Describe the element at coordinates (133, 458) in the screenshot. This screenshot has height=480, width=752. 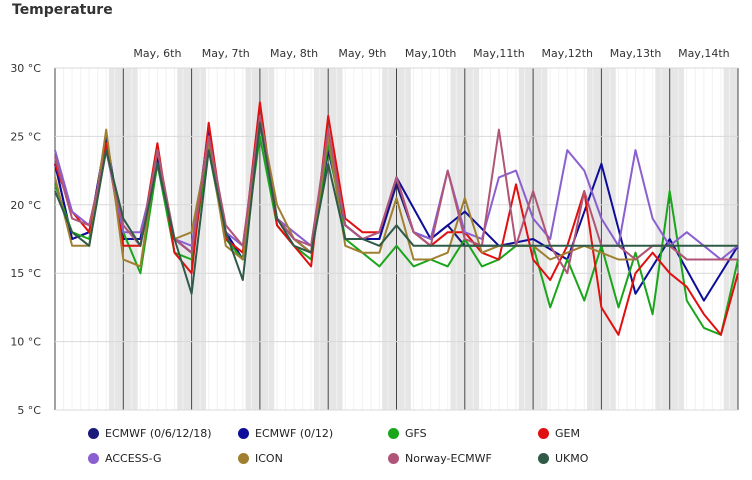
I see `legend-label: ACCESS-G` at that location.